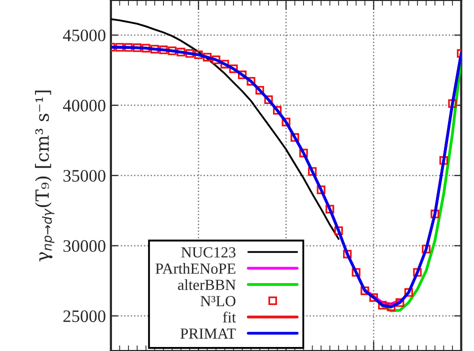 This screenshot has height=351, width=474. What do you see at coordinates (208, 333) in the screenshot?
I see `legend-label: PRIMAT` at bounding box center [208, 333].